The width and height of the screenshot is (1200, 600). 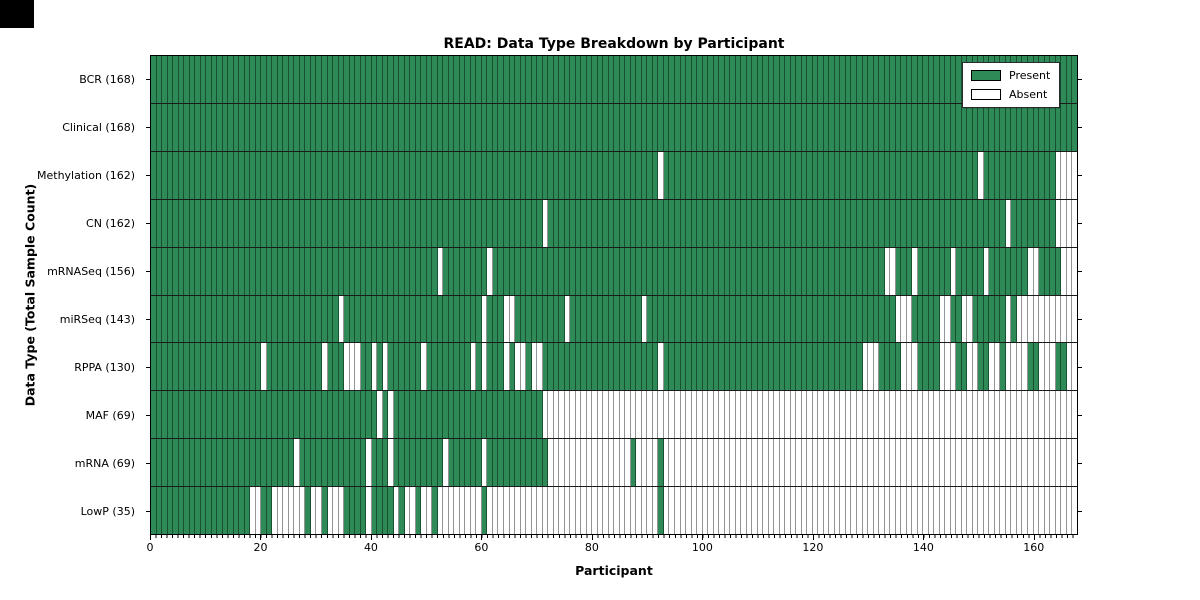 I want to click on x-tick-label: 20, so click(x=260, y=547).